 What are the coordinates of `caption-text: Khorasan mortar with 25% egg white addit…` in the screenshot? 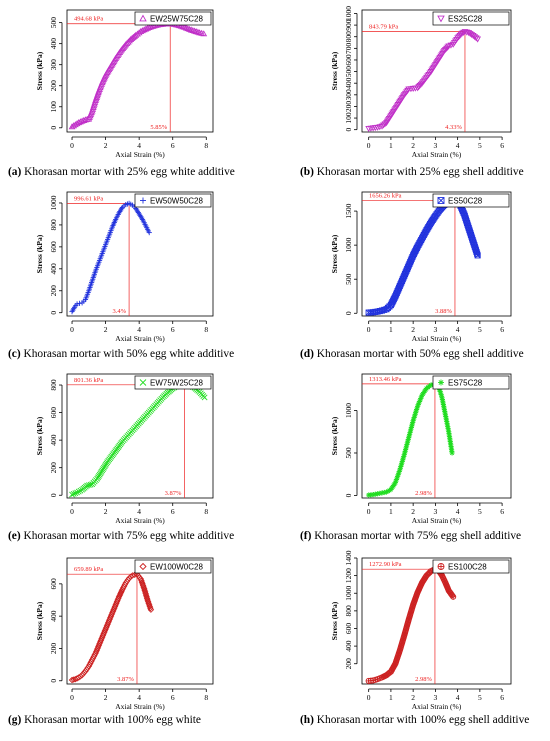 It's located at (128, 172).